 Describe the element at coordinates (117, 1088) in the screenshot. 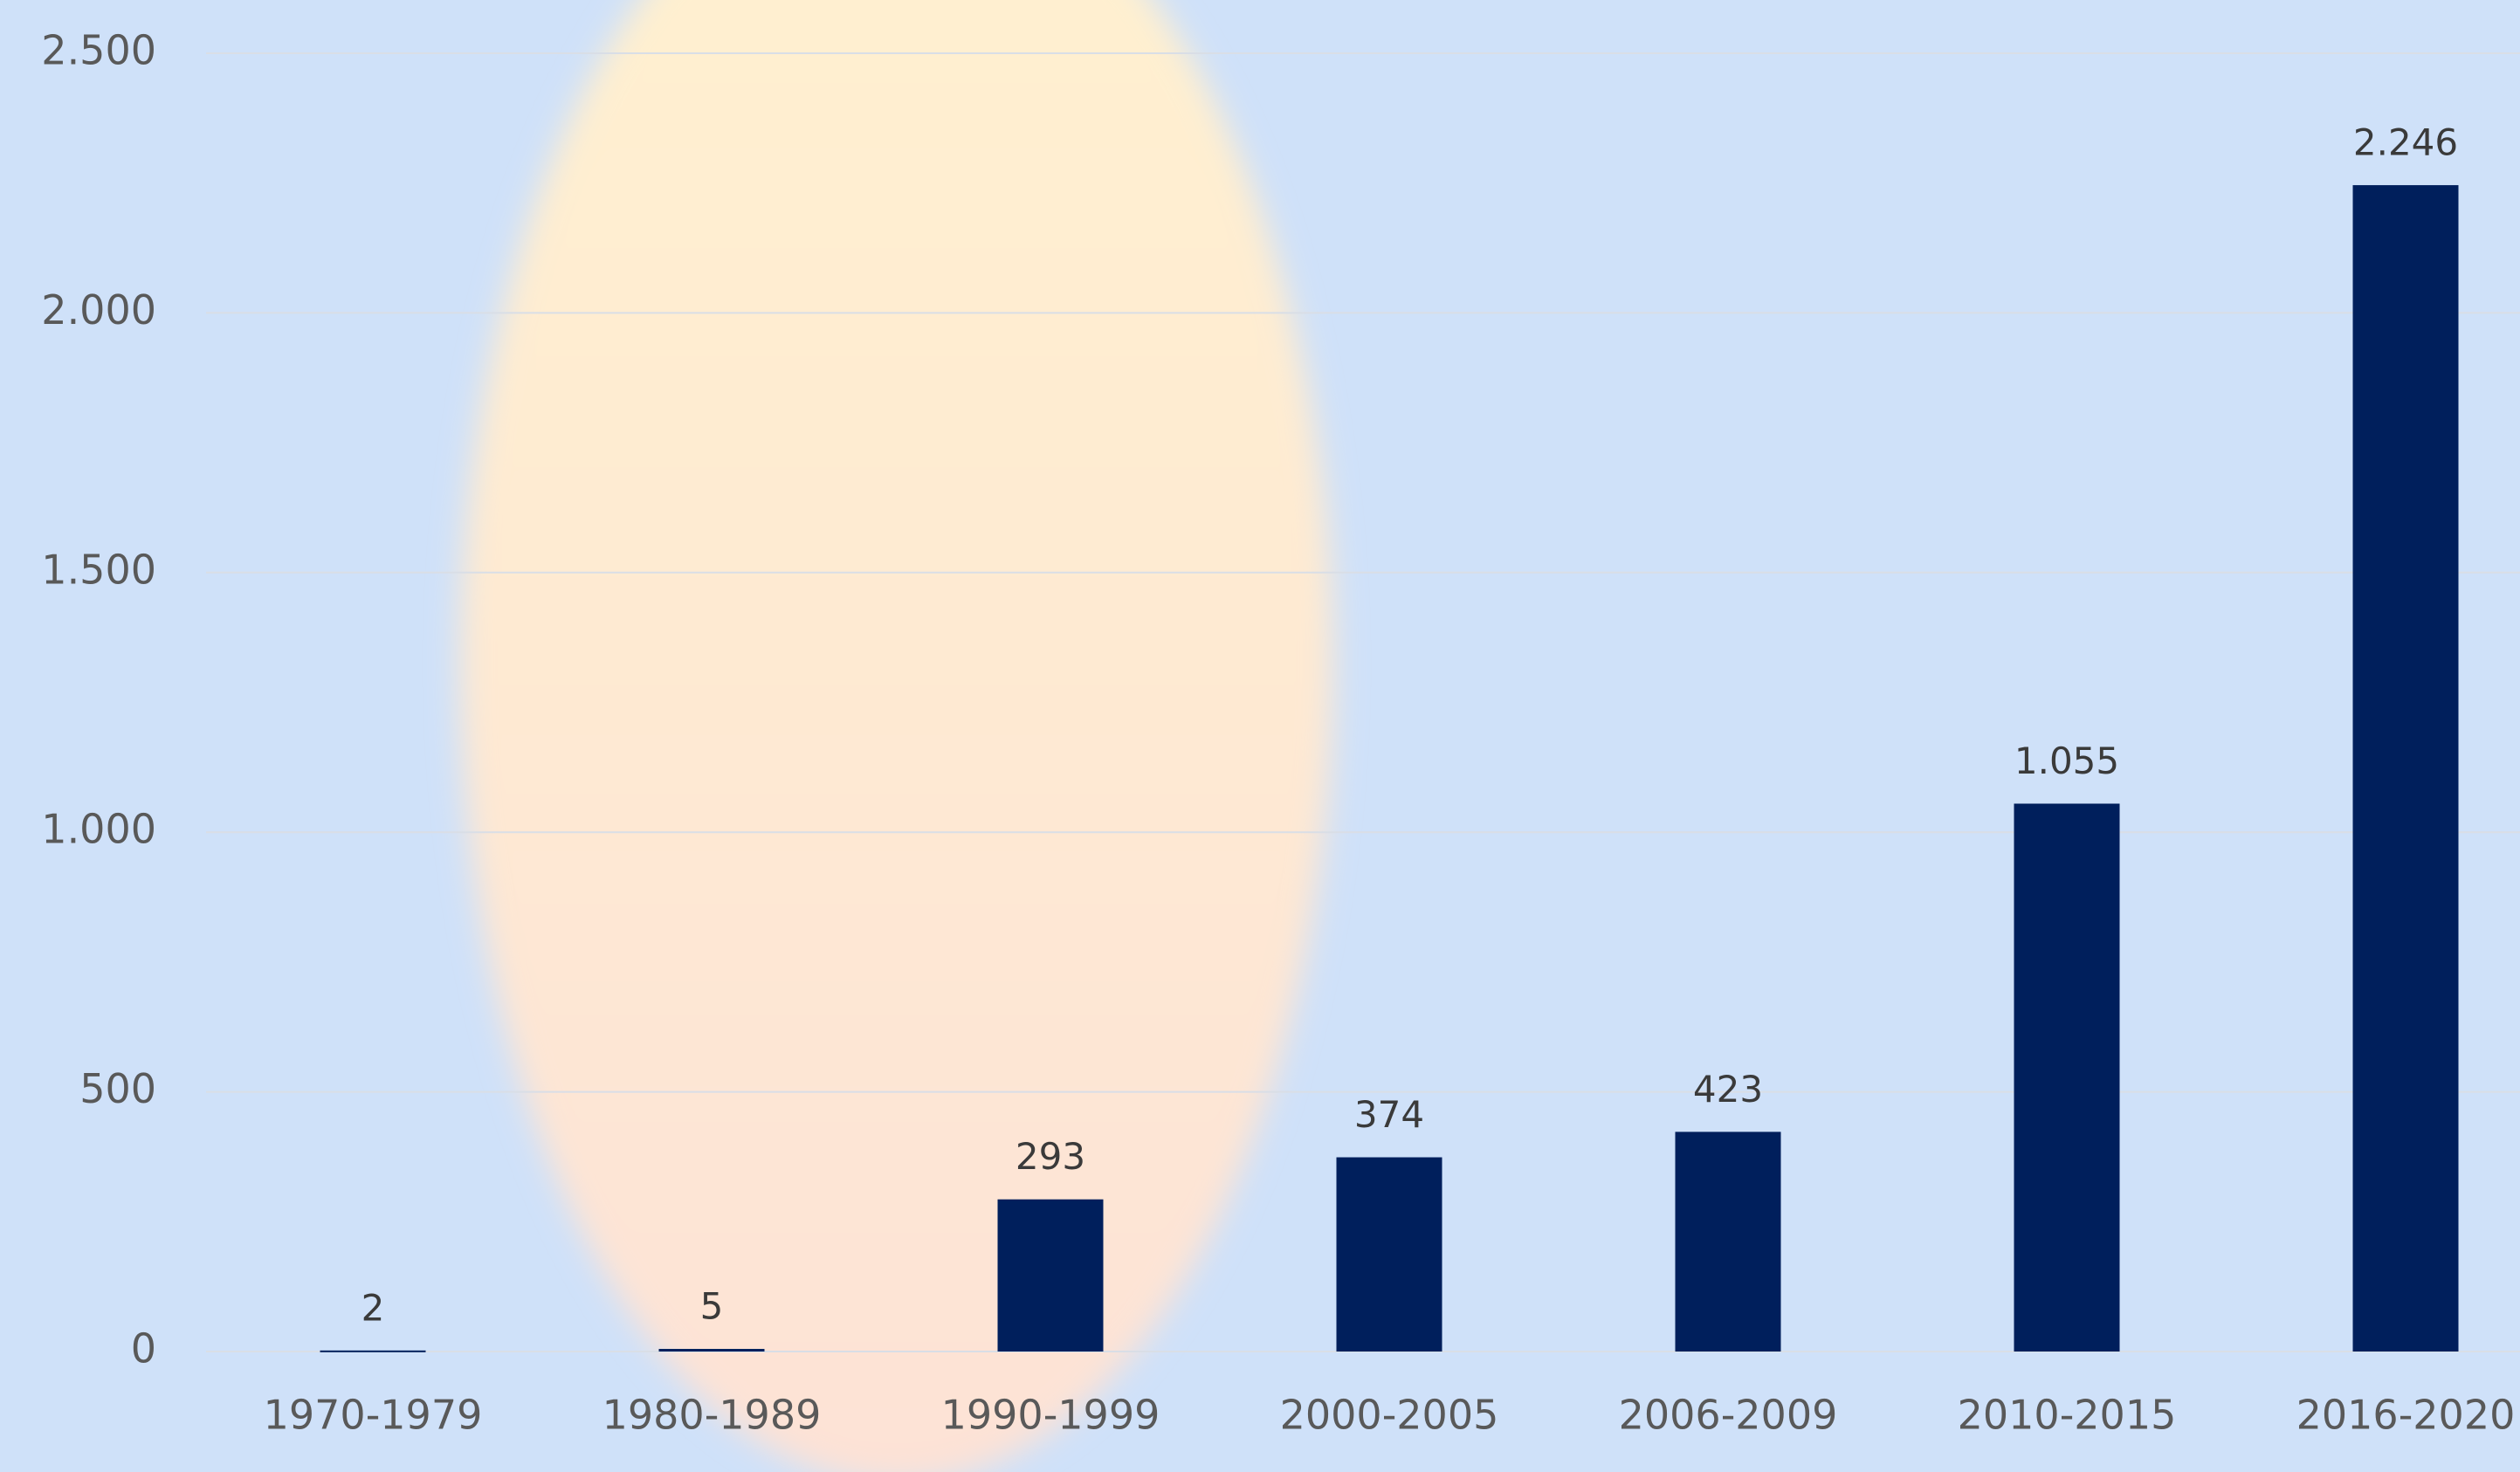

I see `y-tick-label: 500` at that location.